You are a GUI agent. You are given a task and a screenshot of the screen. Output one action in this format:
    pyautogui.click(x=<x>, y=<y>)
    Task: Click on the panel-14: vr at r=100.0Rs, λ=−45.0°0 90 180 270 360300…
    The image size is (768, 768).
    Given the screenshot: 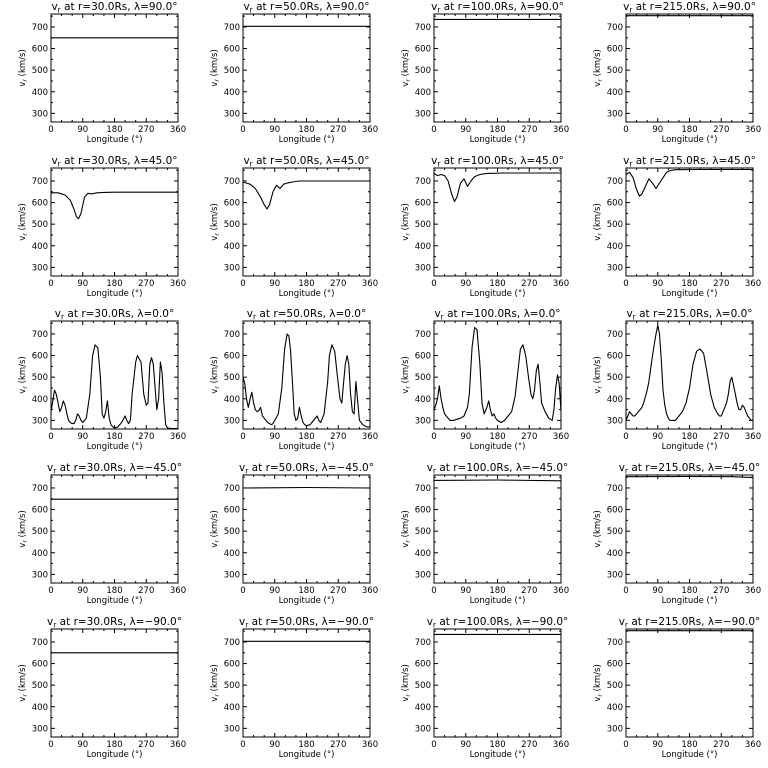 What is the action you would take?
    pyautogui.click(x=485, y=534)
    